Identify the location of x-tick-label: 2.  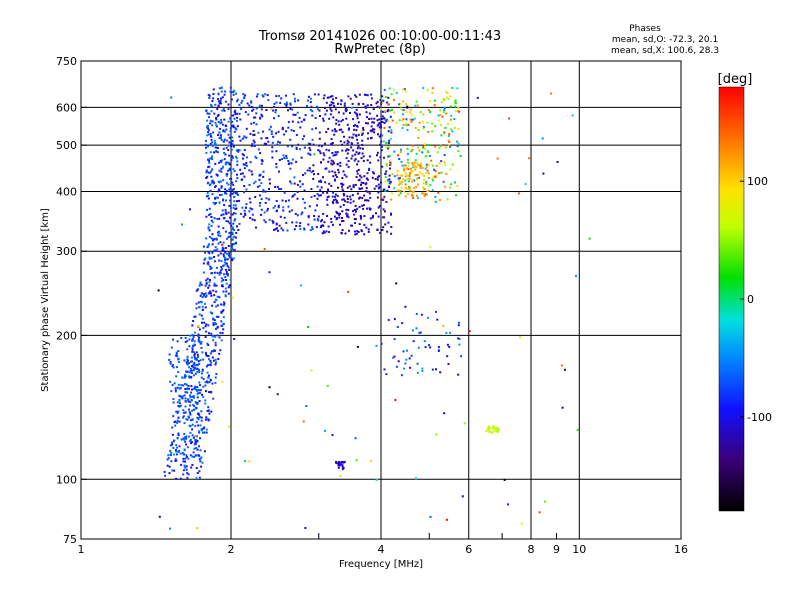
(231, 549).